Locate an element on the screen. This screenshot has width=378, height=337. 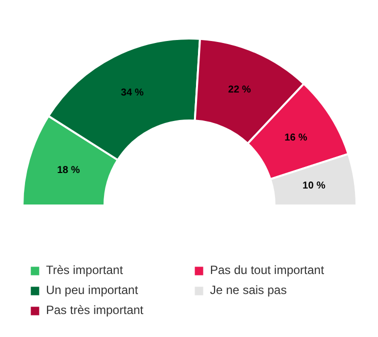
legend-label: Très important is located at coordinates (85, 270).